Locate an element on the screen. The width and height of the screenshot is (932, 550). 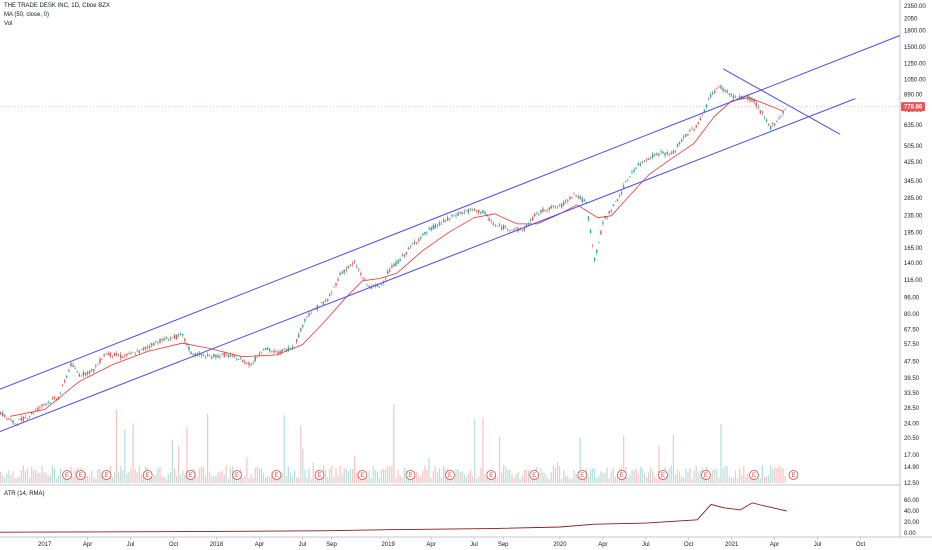
last-price-tag: 778.86 is located at coordinates (913, 107).